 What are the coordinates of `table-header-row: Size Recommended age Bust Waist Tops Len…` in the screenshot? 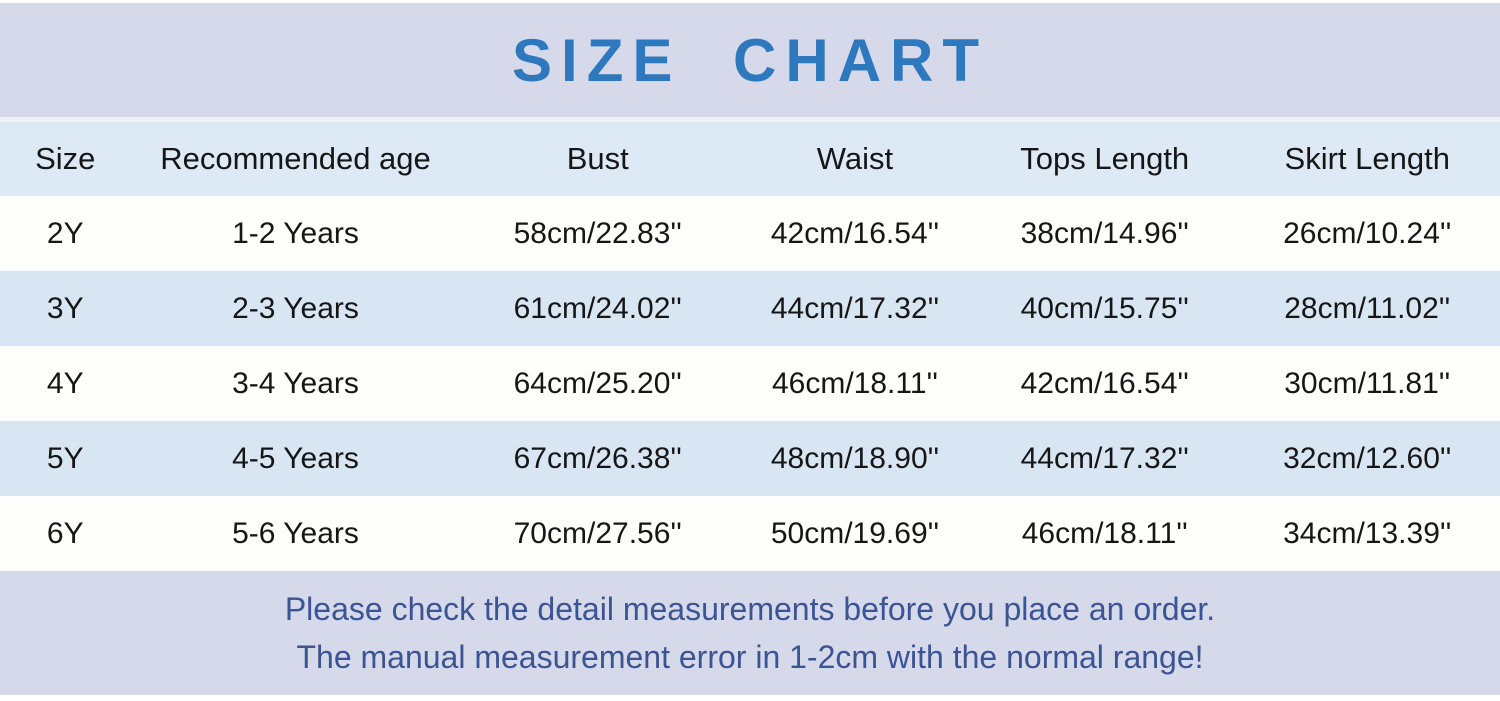 It's located at (750, 159).